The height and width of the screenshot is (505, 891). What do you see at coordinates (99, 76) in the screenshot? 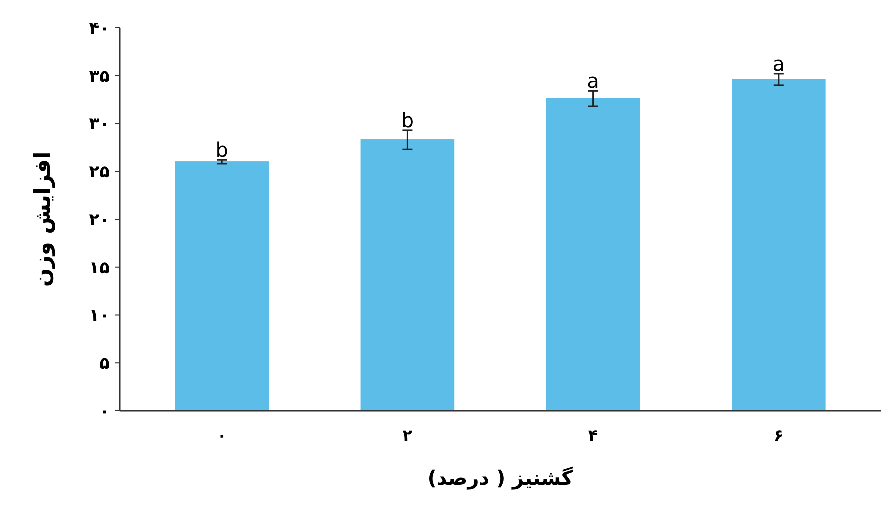
I see `y-tick-label: ۳۵` at bounding box center [99, 76].